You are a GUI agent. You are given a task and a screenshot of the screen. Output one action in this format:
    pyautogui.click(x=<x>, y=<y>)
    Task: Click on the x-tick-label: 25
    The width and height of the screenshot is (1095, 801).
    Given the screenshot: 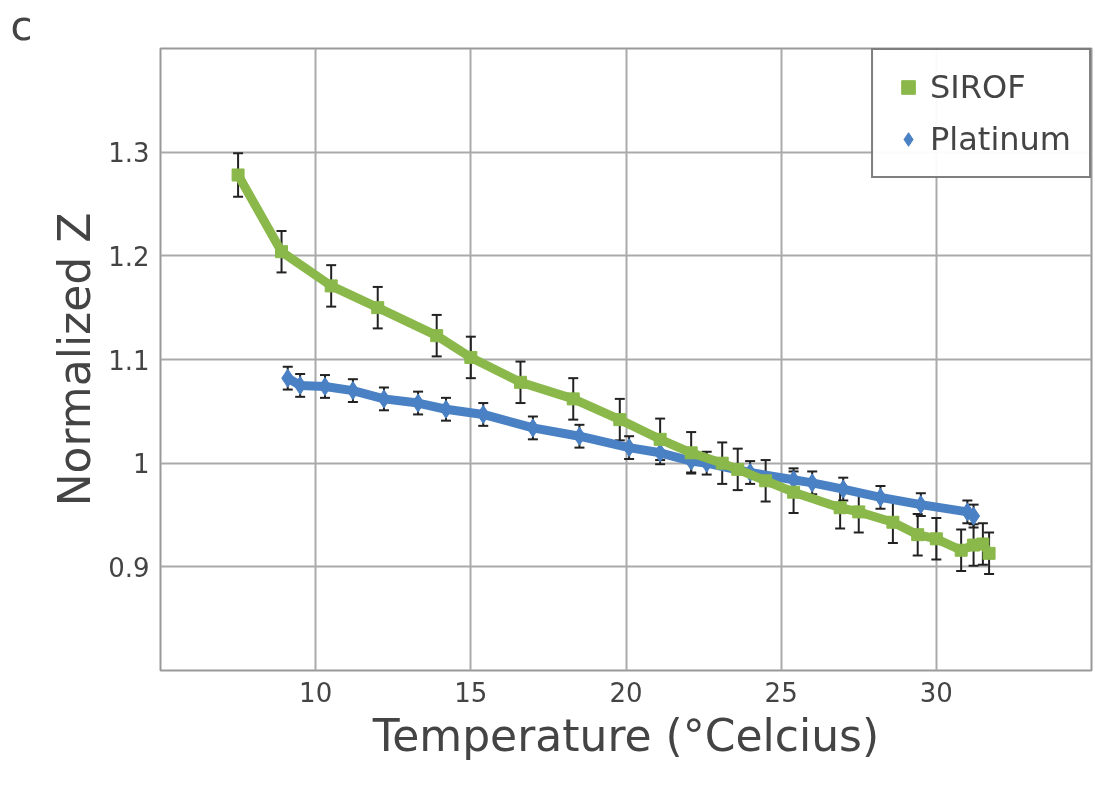 What is the action you would take?
    pyautogui.click(x=781, y=692)
    